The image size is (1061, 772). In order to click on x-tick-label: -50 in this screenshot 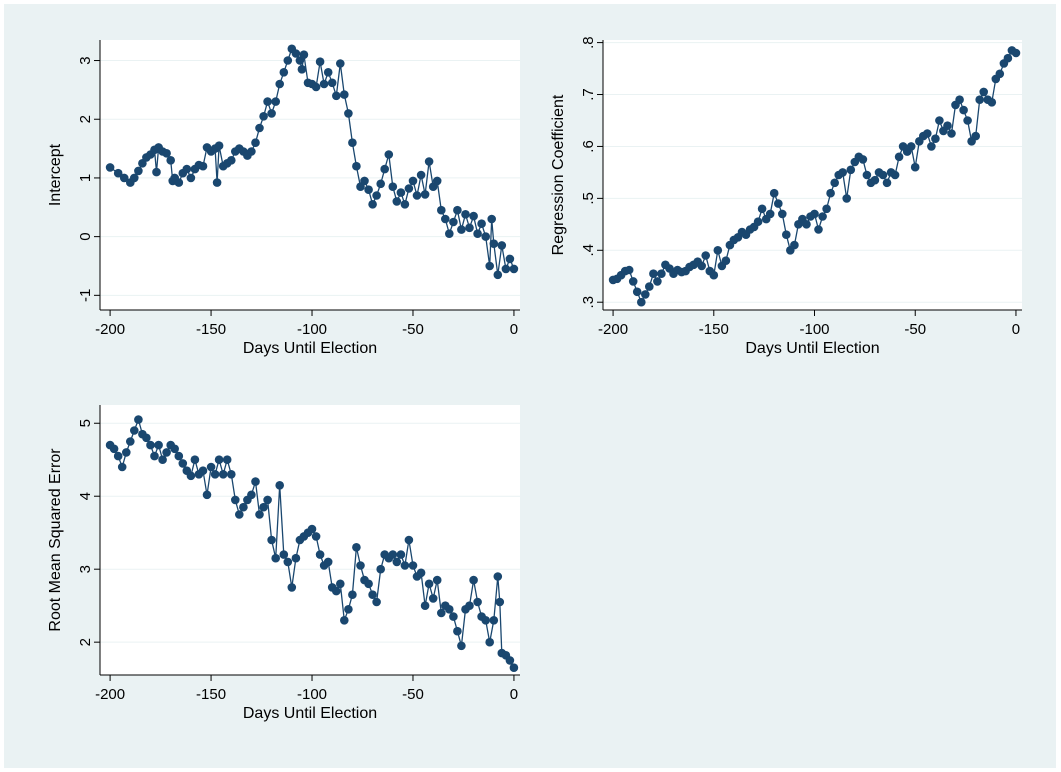, I will do `click(915, 329)`.